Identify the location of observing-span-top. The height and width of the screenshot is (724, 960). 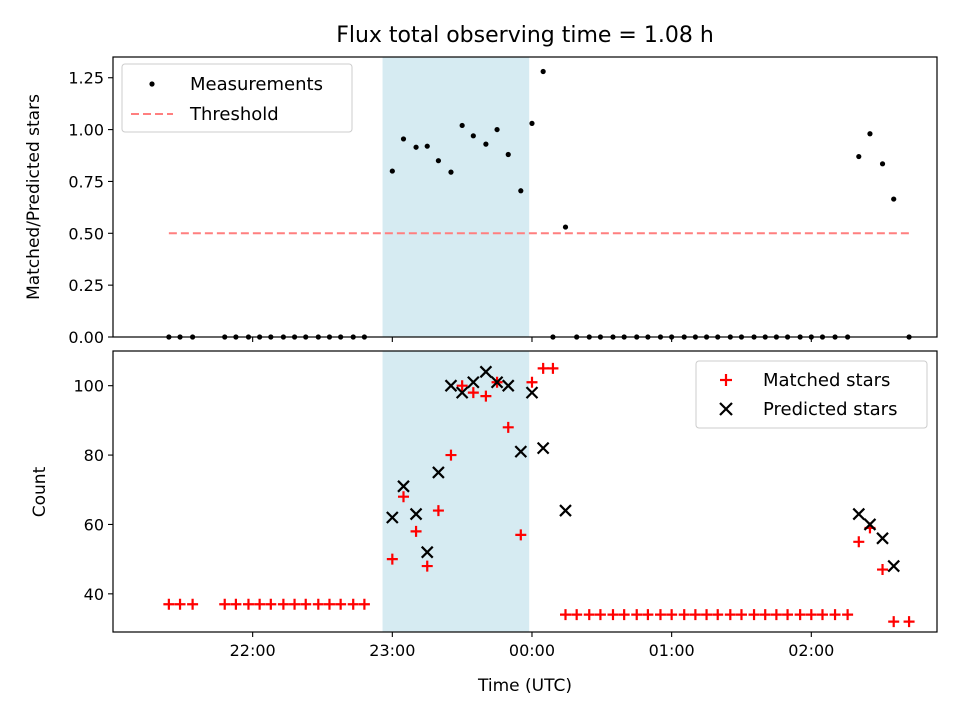
(456, 197).